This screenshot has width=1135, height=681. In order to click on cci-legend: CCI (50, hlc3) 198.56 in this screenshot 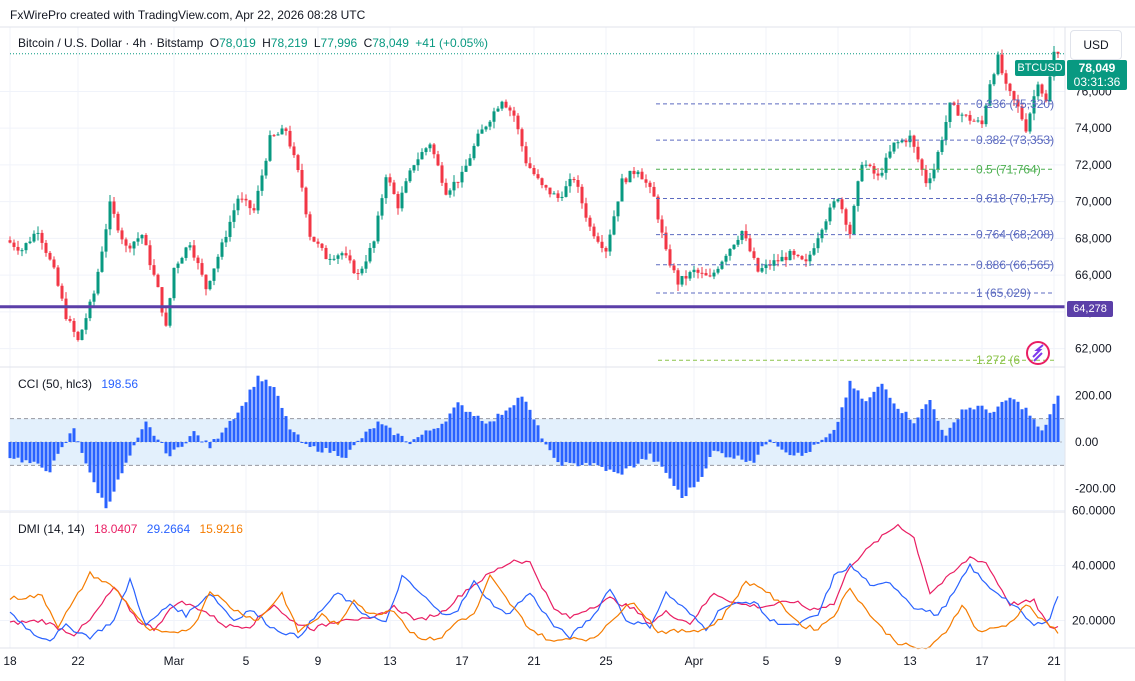, I will do `click(81, 384)`.